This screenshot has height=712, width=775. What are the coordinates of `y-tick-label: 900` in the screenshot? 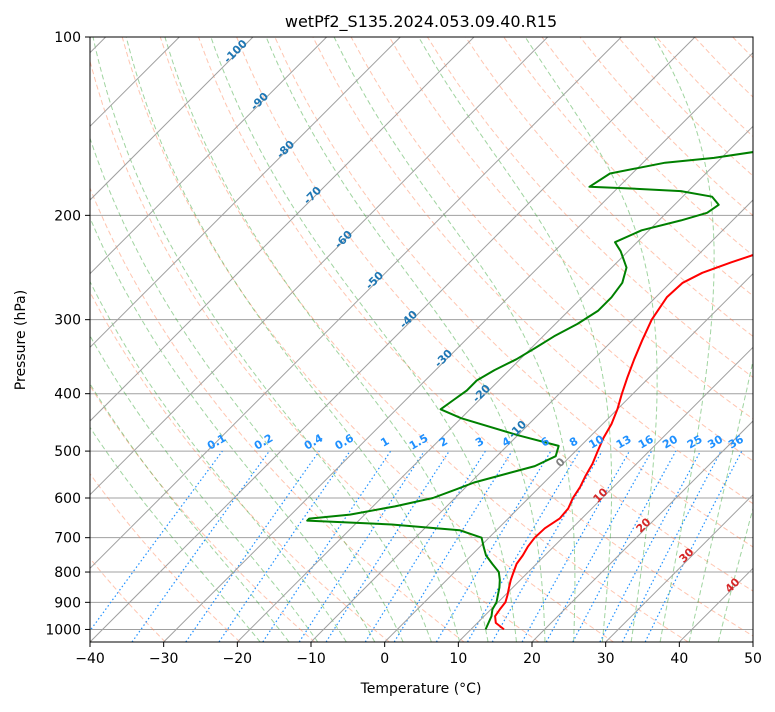 It's located at (67, 603).